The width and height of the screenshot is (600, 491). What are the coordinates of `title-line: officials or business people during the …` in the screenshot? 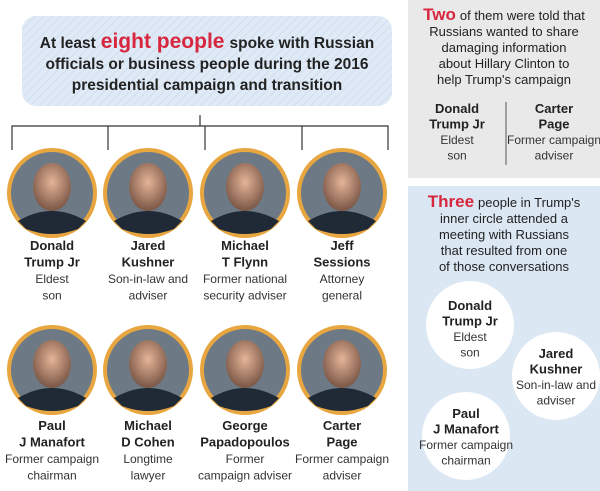 It's located at (207, 64).